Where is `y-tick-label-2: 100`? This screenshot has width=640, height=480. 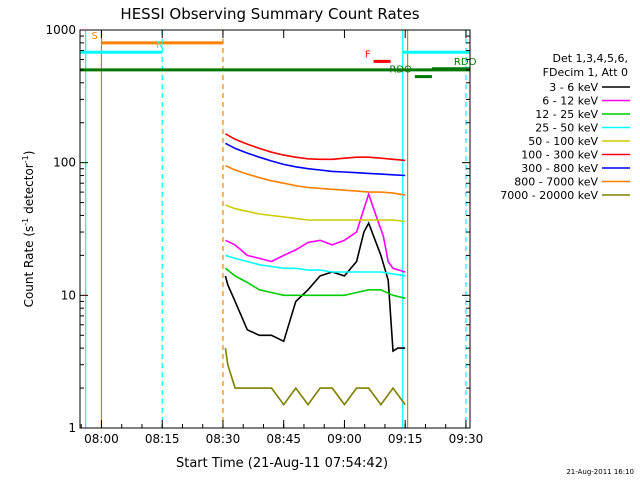 y-tick-label-2: 100 is located at coordinates (64, 163).